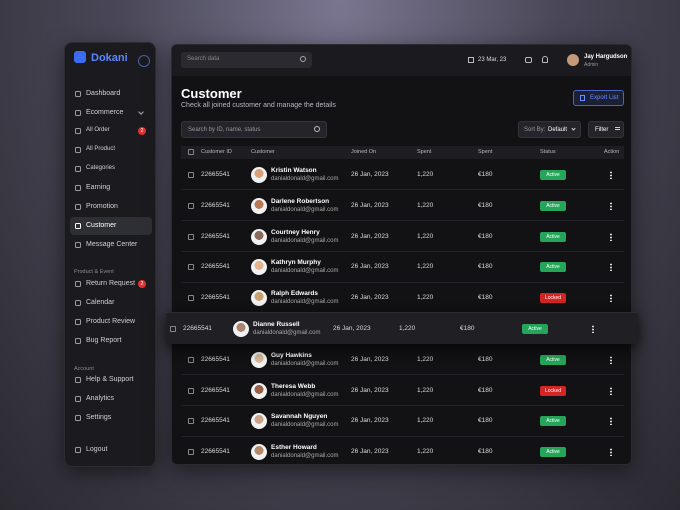  What do you see at coordinates (606, 129) in the screenshot?
I see `filter-button: Filter` at bounding box center [606, 129].